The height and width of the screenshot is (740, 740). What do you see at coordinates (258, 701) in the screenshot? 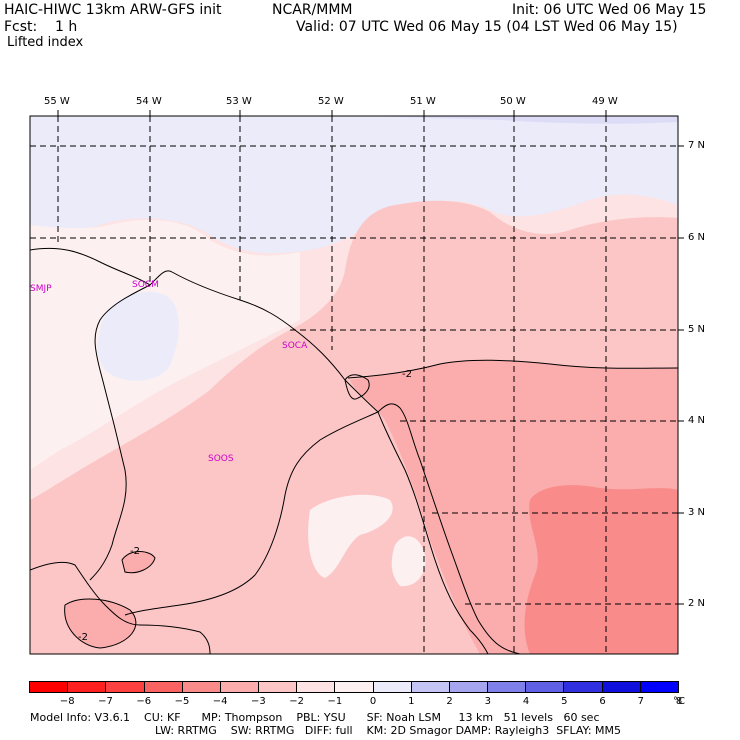
I see `colorbar-tick-label: −3` at bounding box center [258, 701].